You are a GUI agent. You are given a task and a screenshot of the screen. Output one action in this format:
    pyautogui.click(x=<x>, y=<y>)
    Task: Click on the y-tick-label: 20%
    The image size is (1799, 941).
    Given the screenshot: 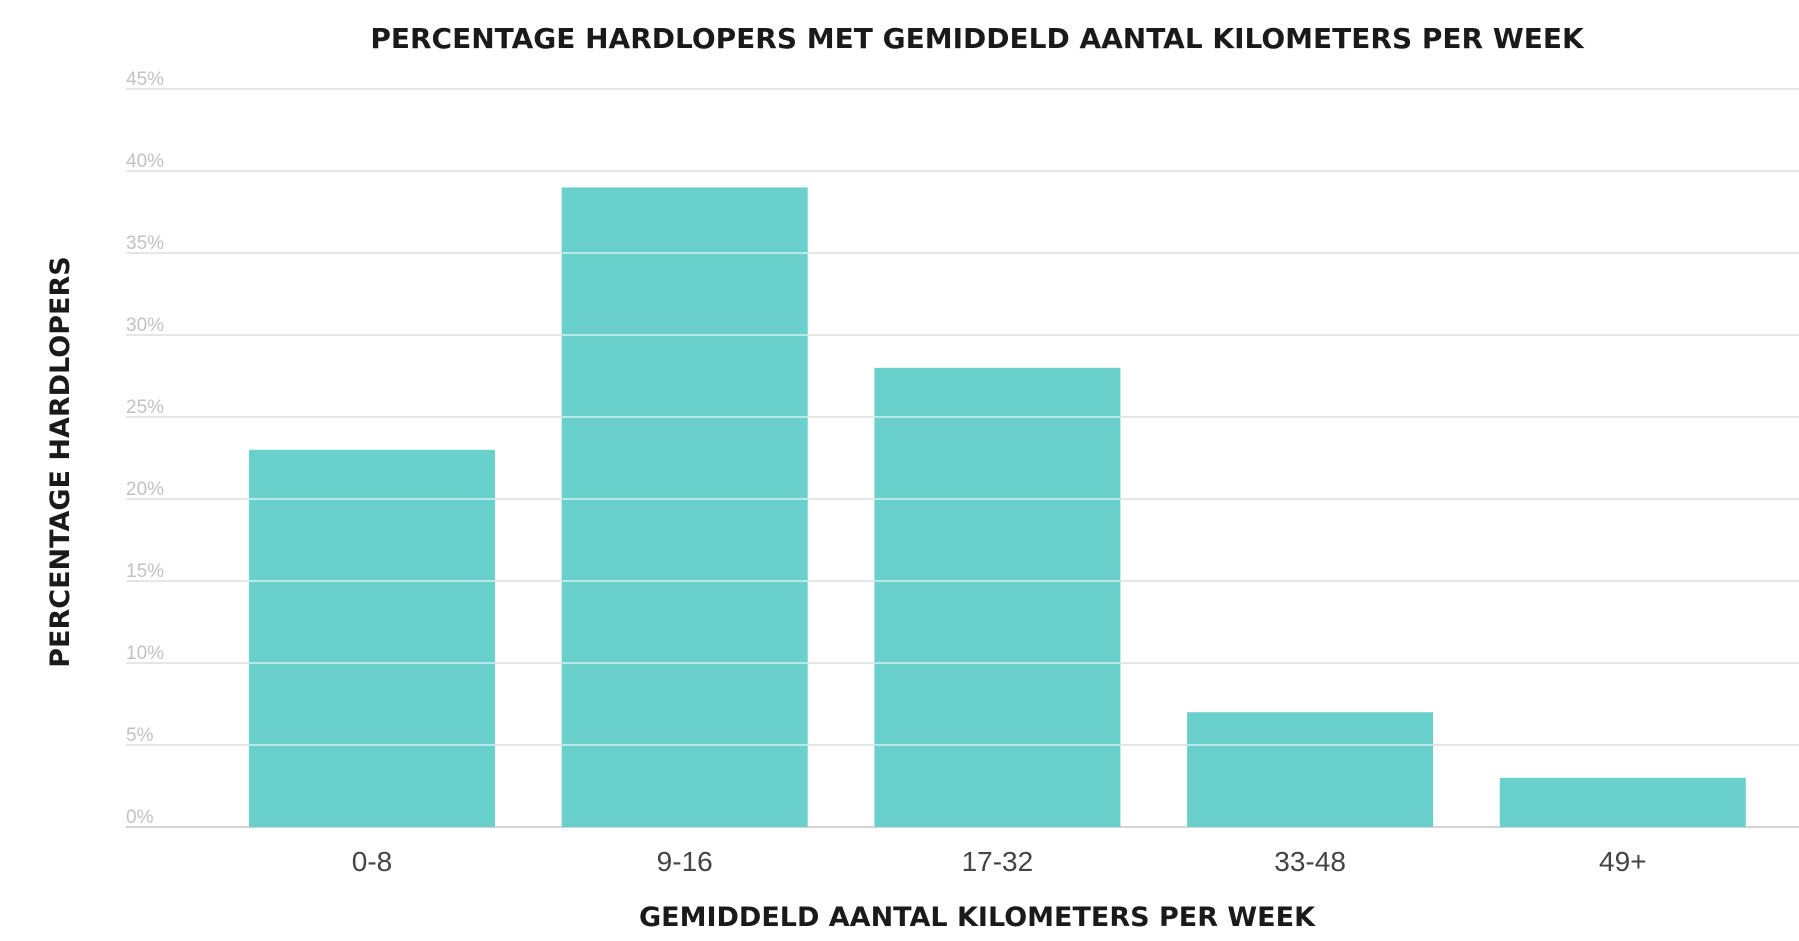 What is the action you would take?
    pyautogui.click(x=145, y=489)
    